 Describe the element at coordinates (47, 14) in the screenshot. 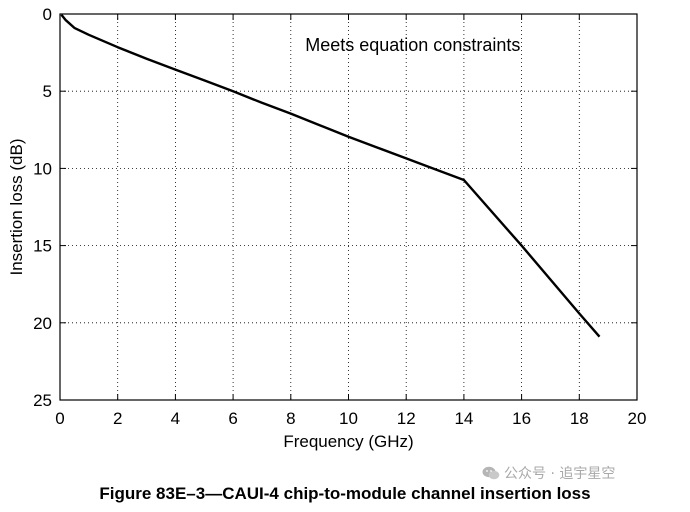

I see `y-tick-label: 0` at that location.